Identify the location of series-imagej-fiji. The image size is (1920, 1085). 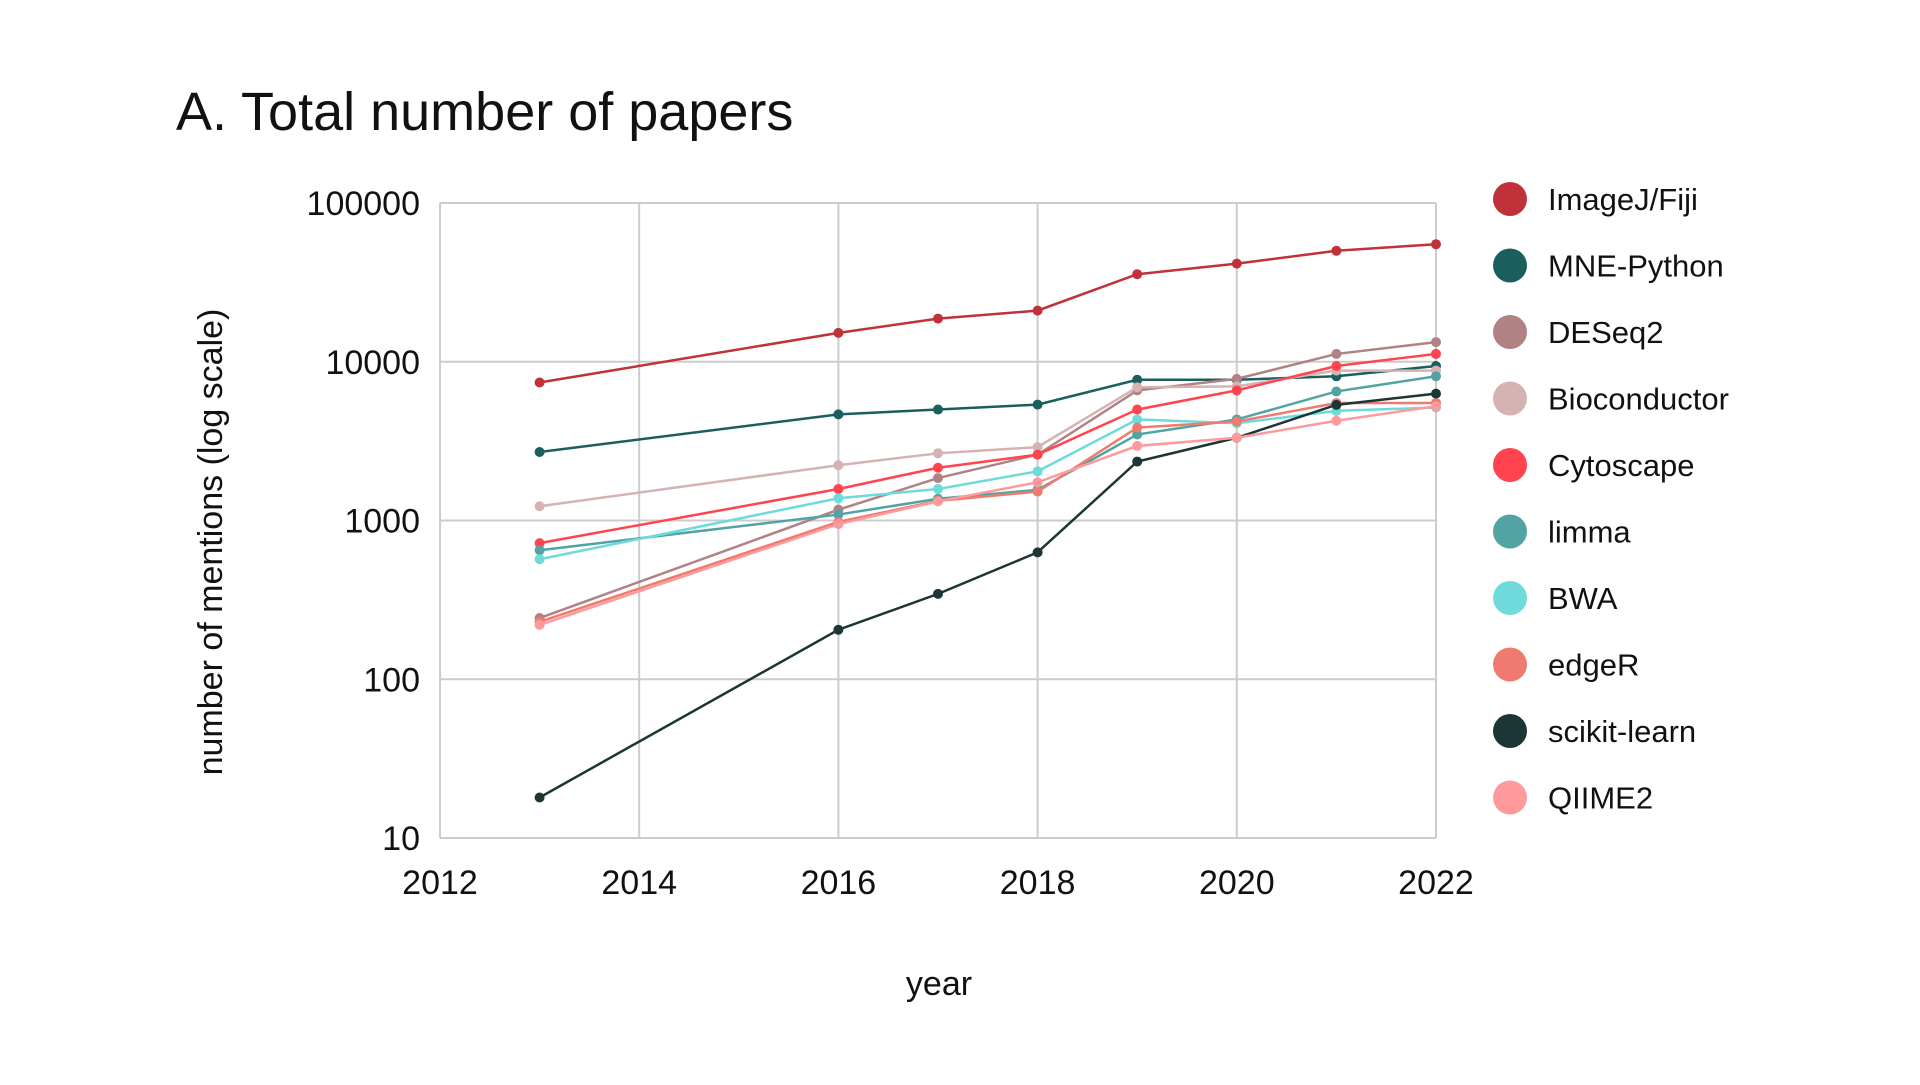
(987, 313).